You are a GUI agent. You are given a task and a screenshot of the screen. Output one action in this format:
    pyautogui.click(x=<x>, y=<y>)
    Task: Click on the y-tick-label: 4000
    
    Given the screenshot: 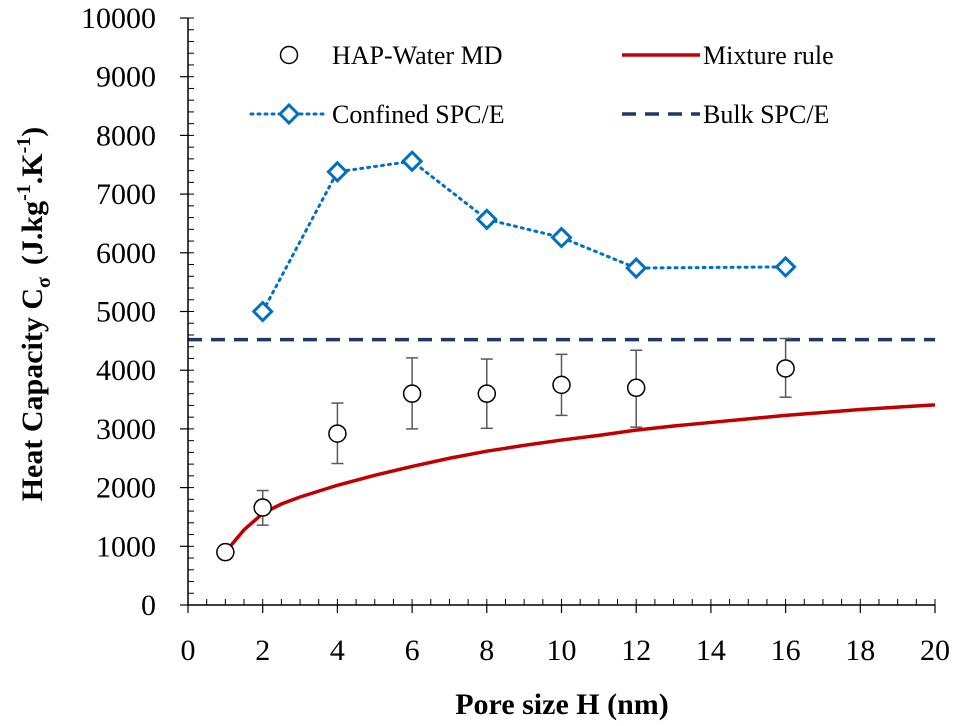 What is the action you would take?
    pyautogui.click(x=126, y=370)
    